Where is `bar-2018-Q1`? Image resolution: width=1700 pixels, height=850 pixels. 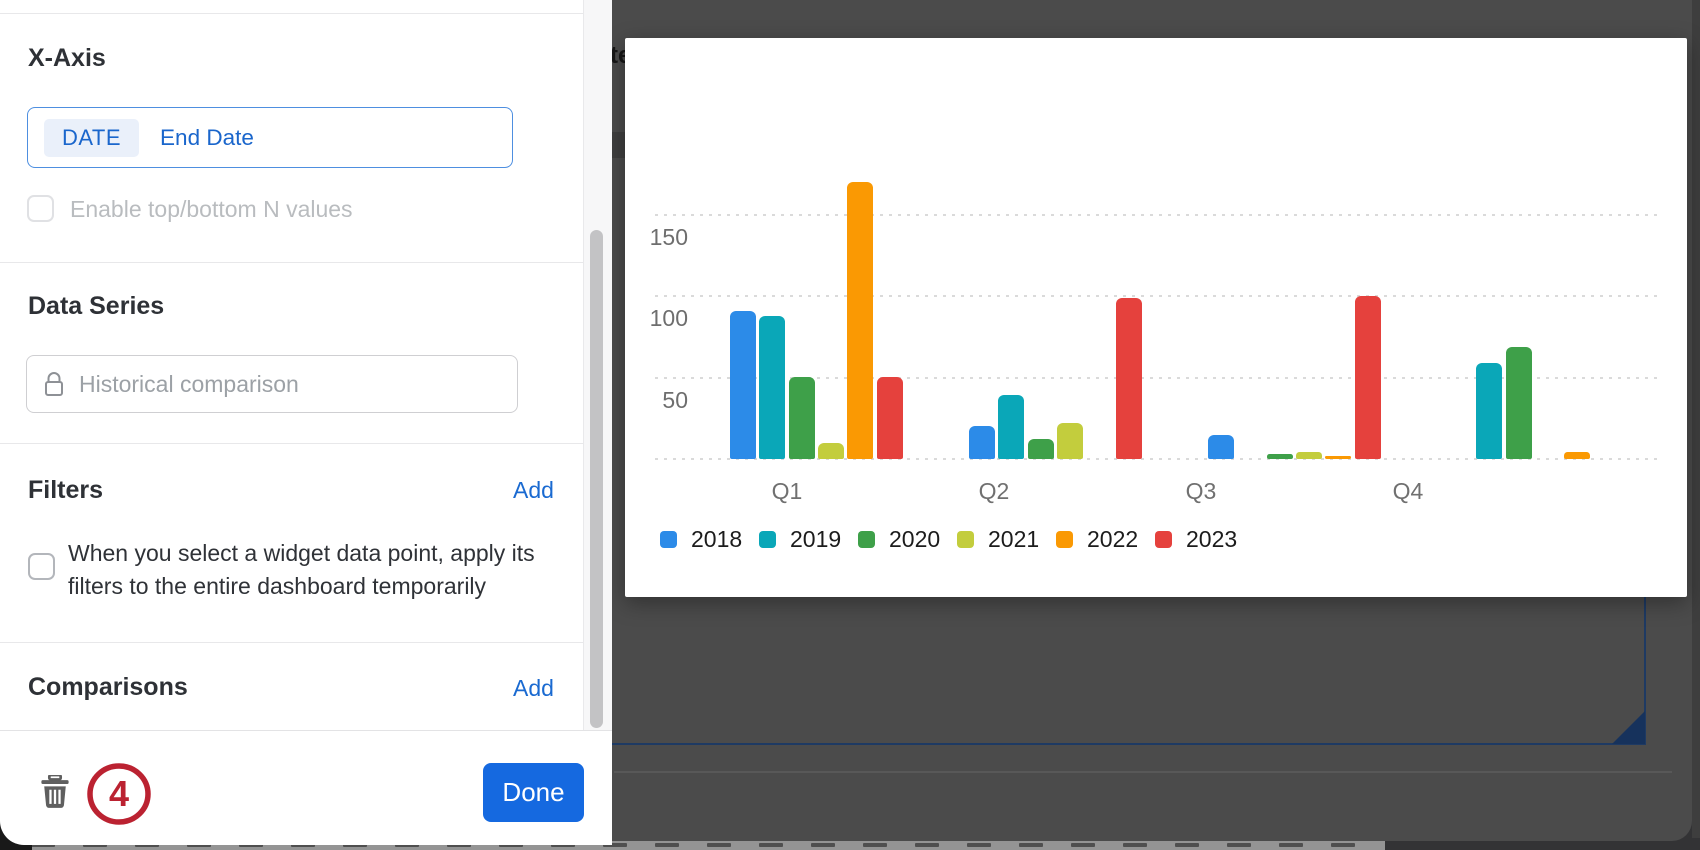 bar-2018-Q1 is located at coordinates (743, 385).